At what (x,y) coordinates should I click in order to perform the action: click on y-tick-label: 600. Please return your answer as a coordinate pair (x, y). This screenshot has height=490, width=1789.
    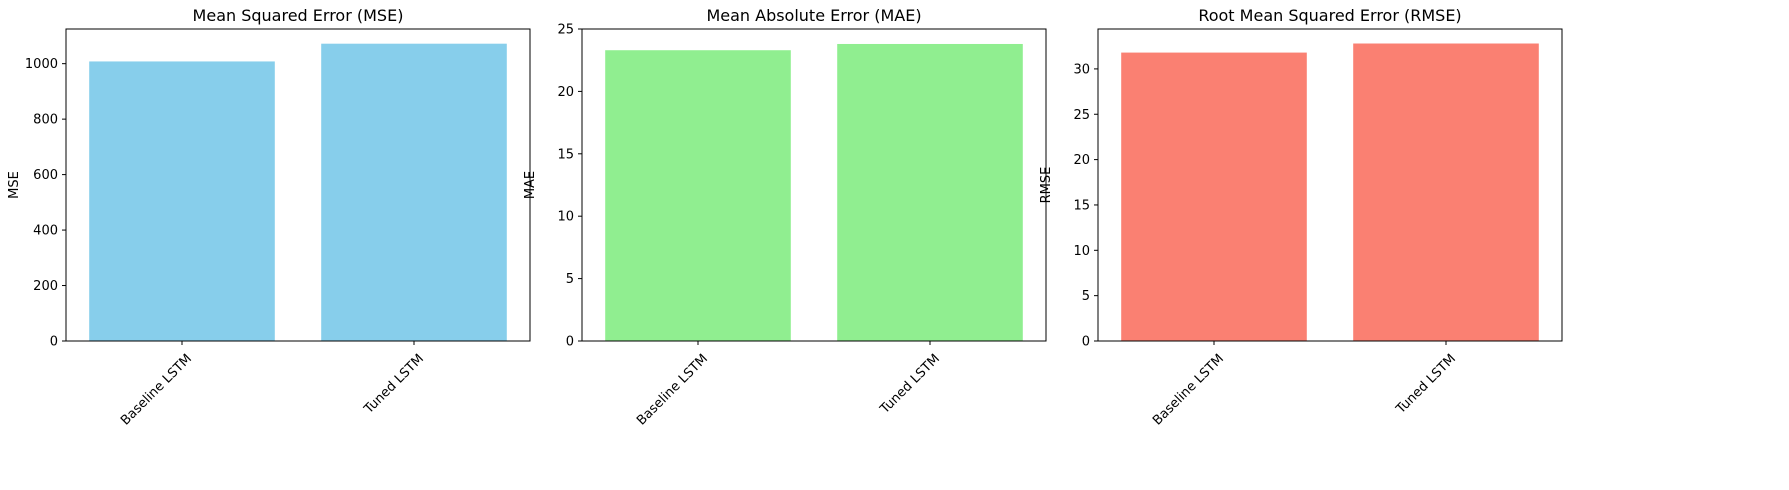
    Looking at the image, I should click on (45, 175).